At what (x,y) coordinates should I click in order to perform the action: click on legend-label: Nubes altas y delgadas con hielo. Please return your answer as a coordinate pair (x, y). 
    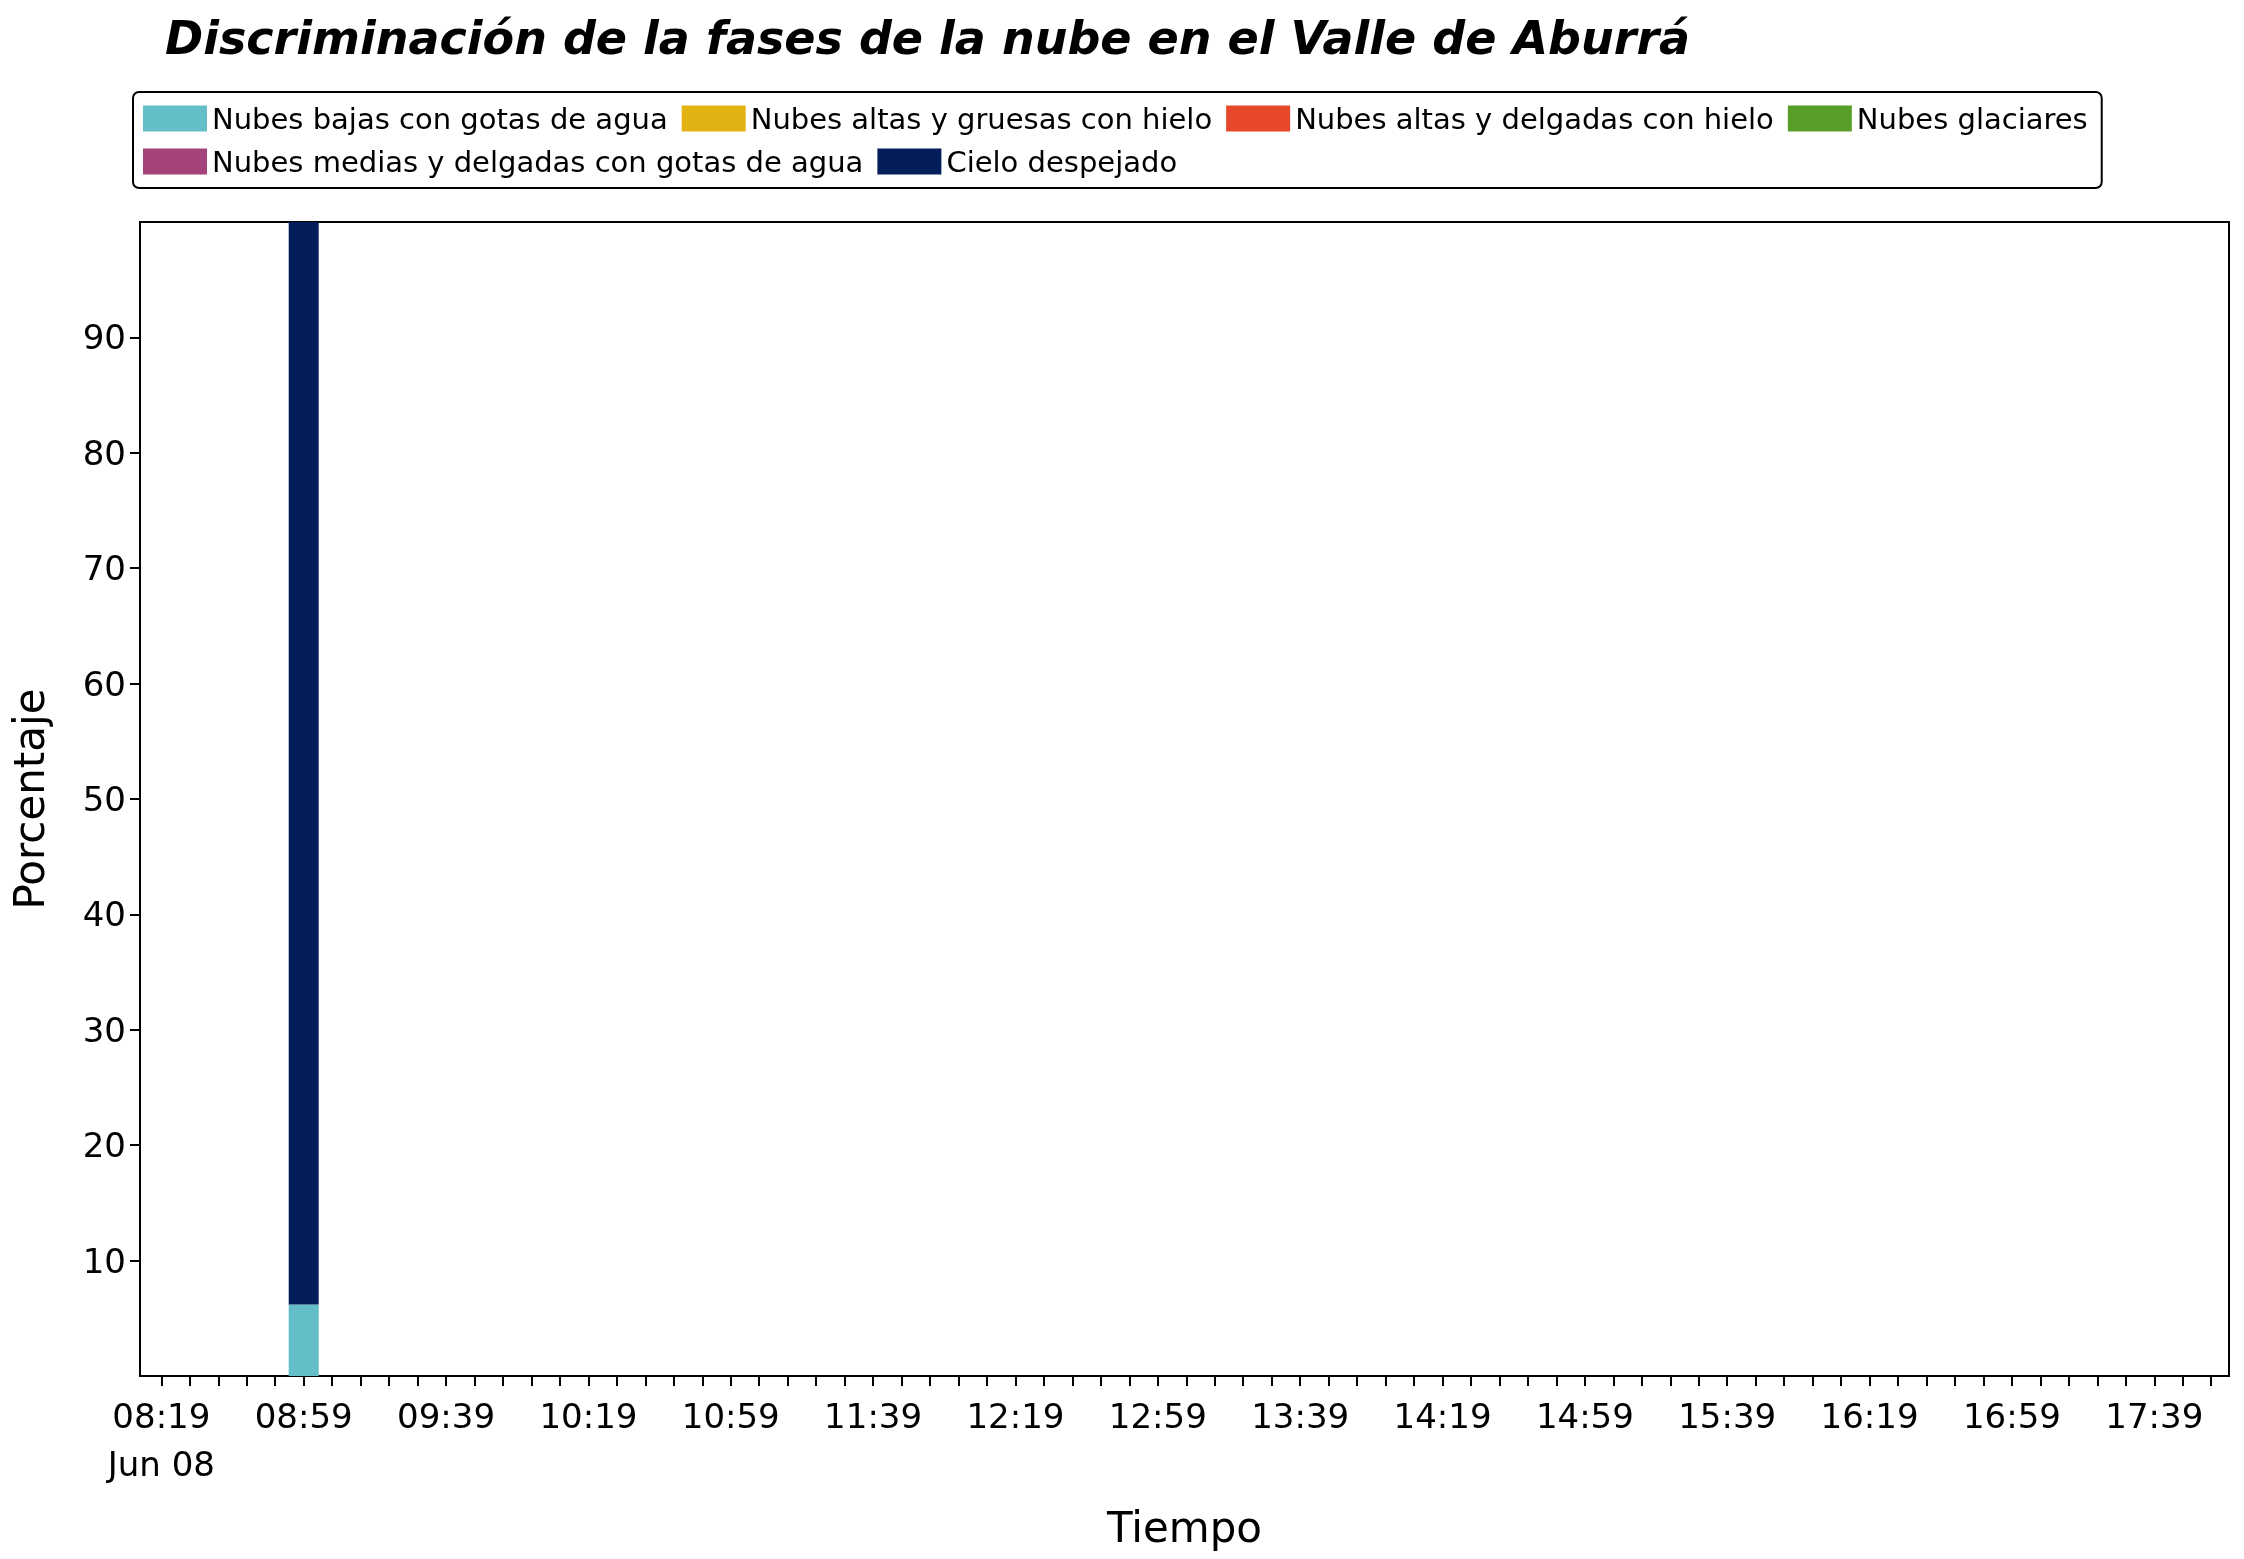
    Looking at the image, I should click on (1534, 118).